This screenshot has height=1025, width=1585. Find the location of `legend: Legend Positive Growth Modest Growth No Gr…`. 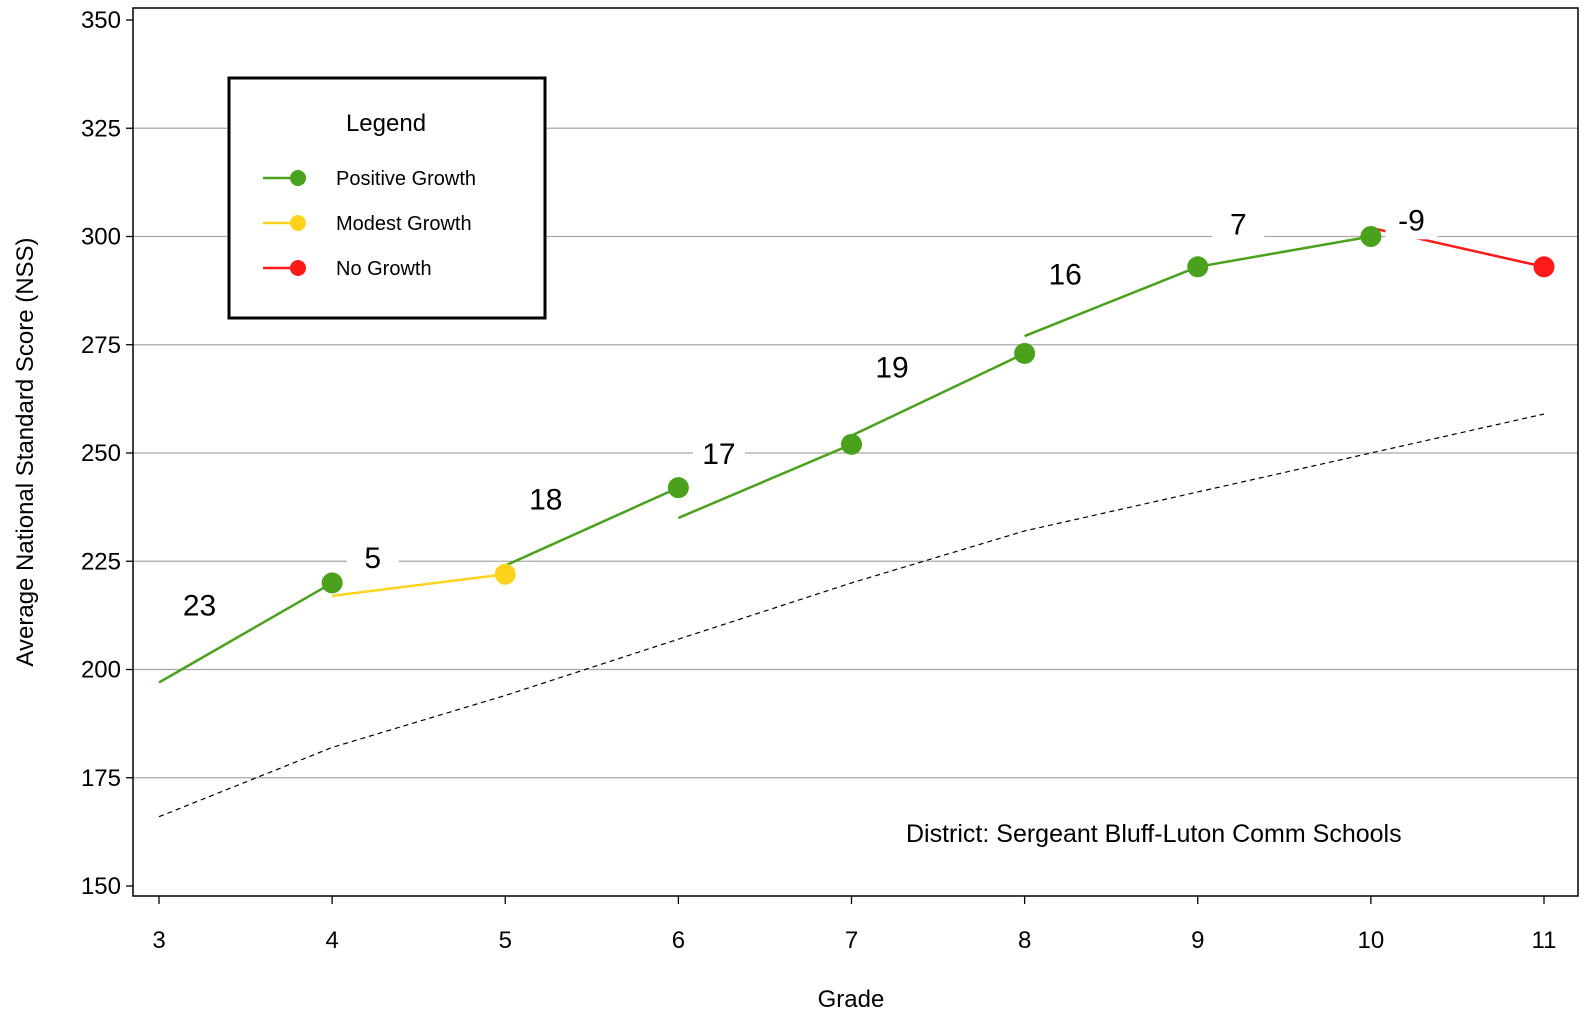

legend: Legend Positive Growth Modest Growth No Gr… is located at coordinates (387, 198).